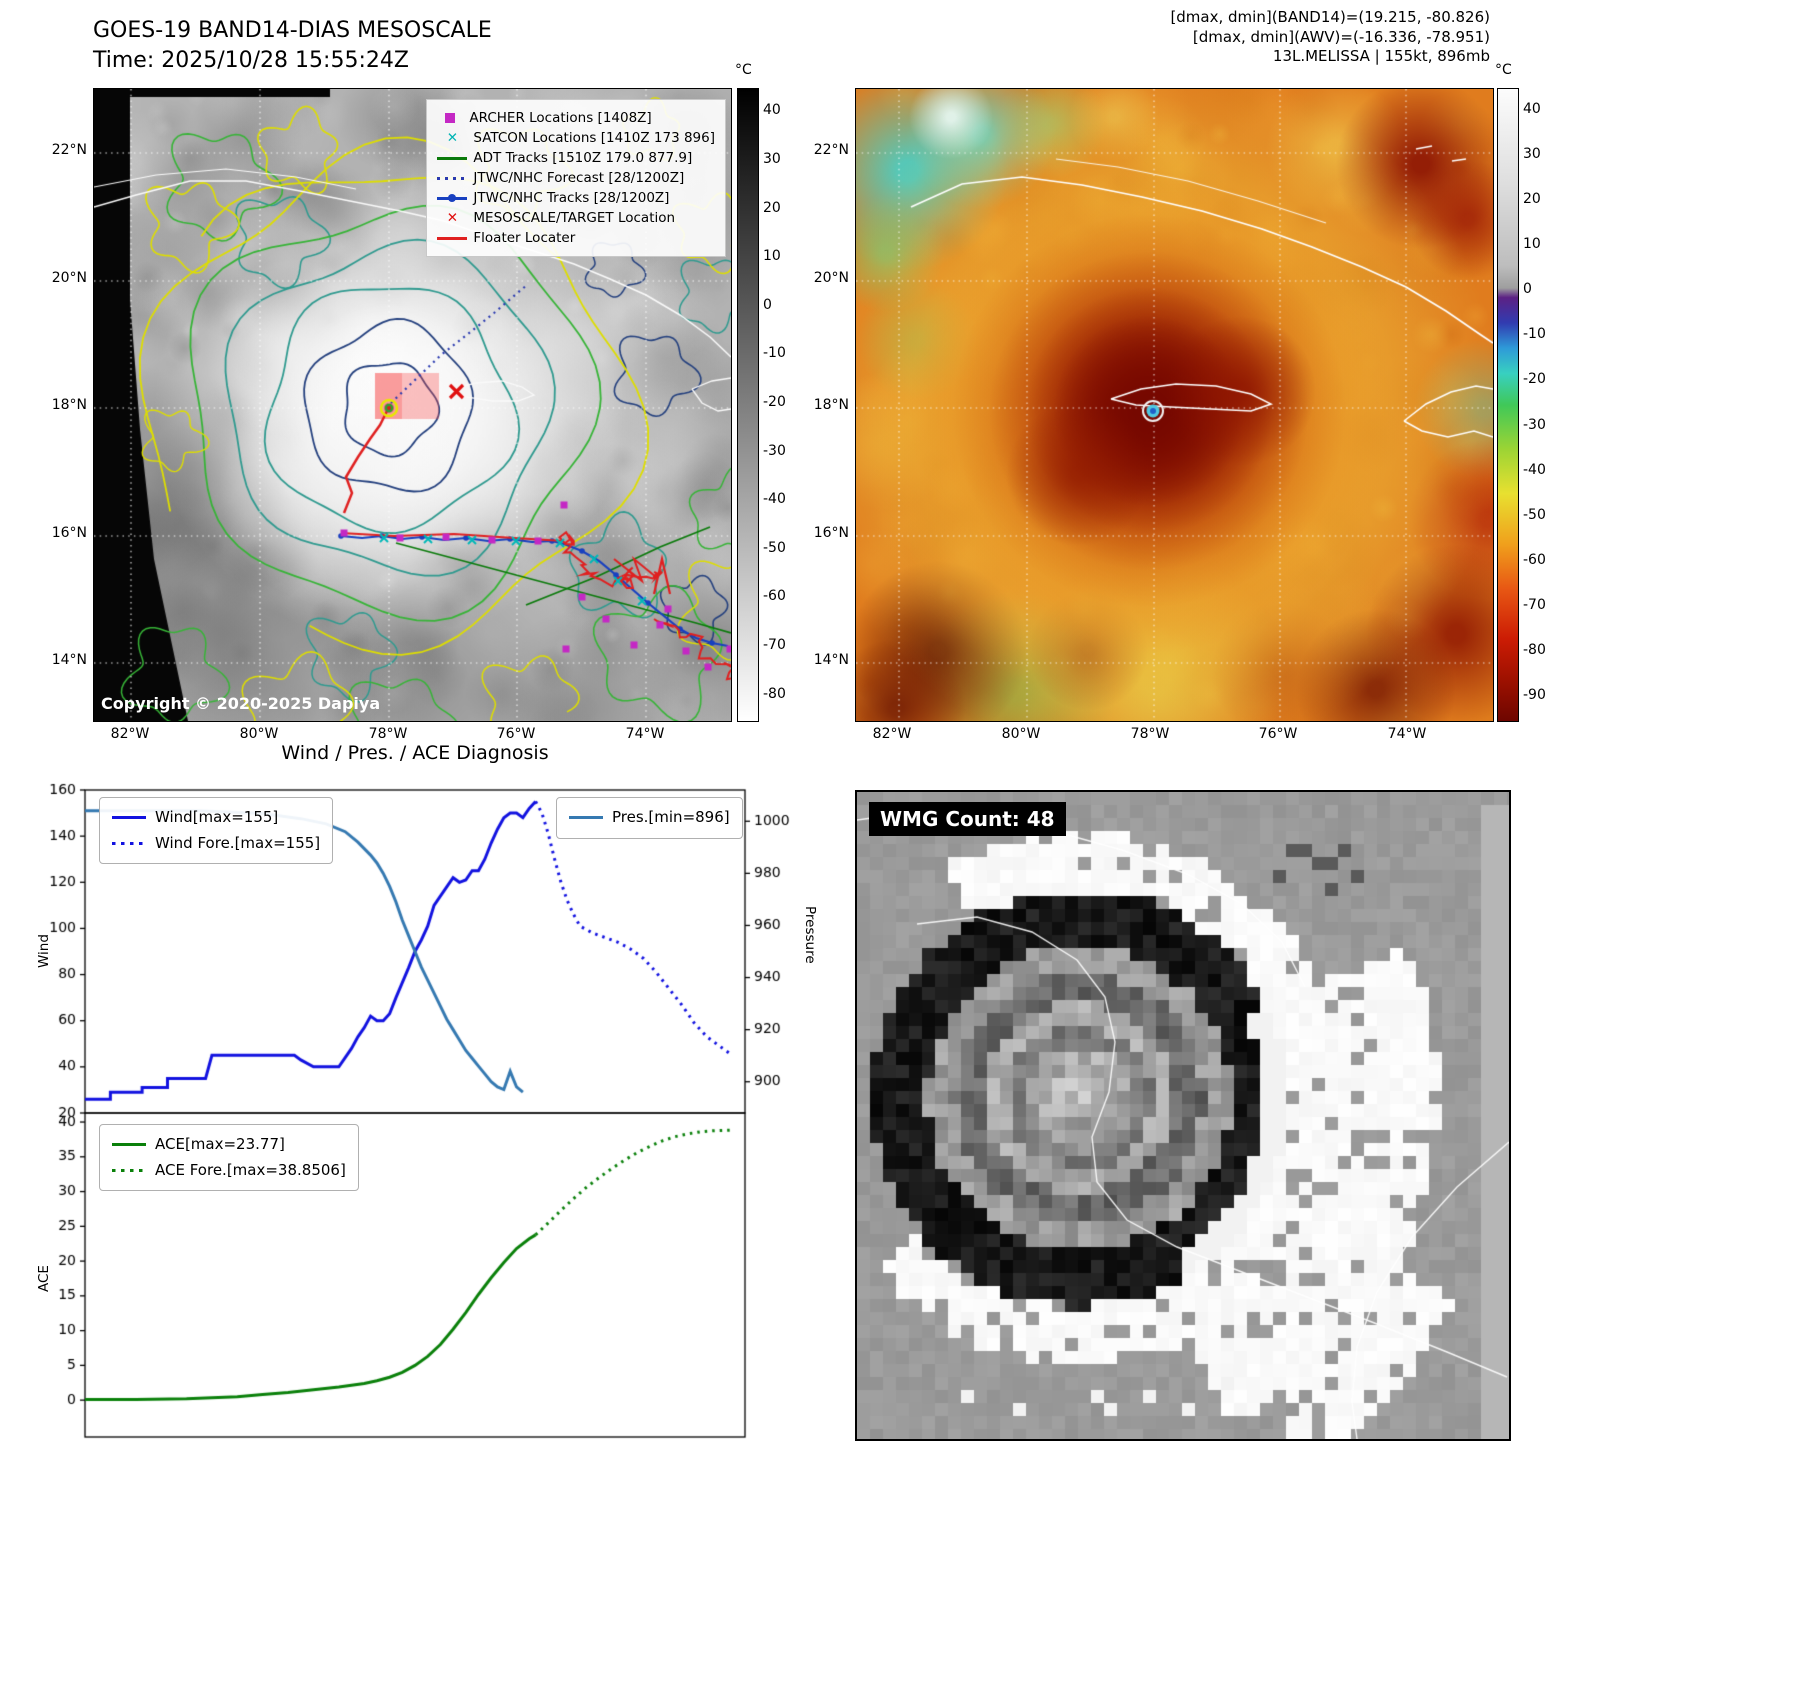  I want to click on pressure-axis-label: Pressure, so click(810, 935).